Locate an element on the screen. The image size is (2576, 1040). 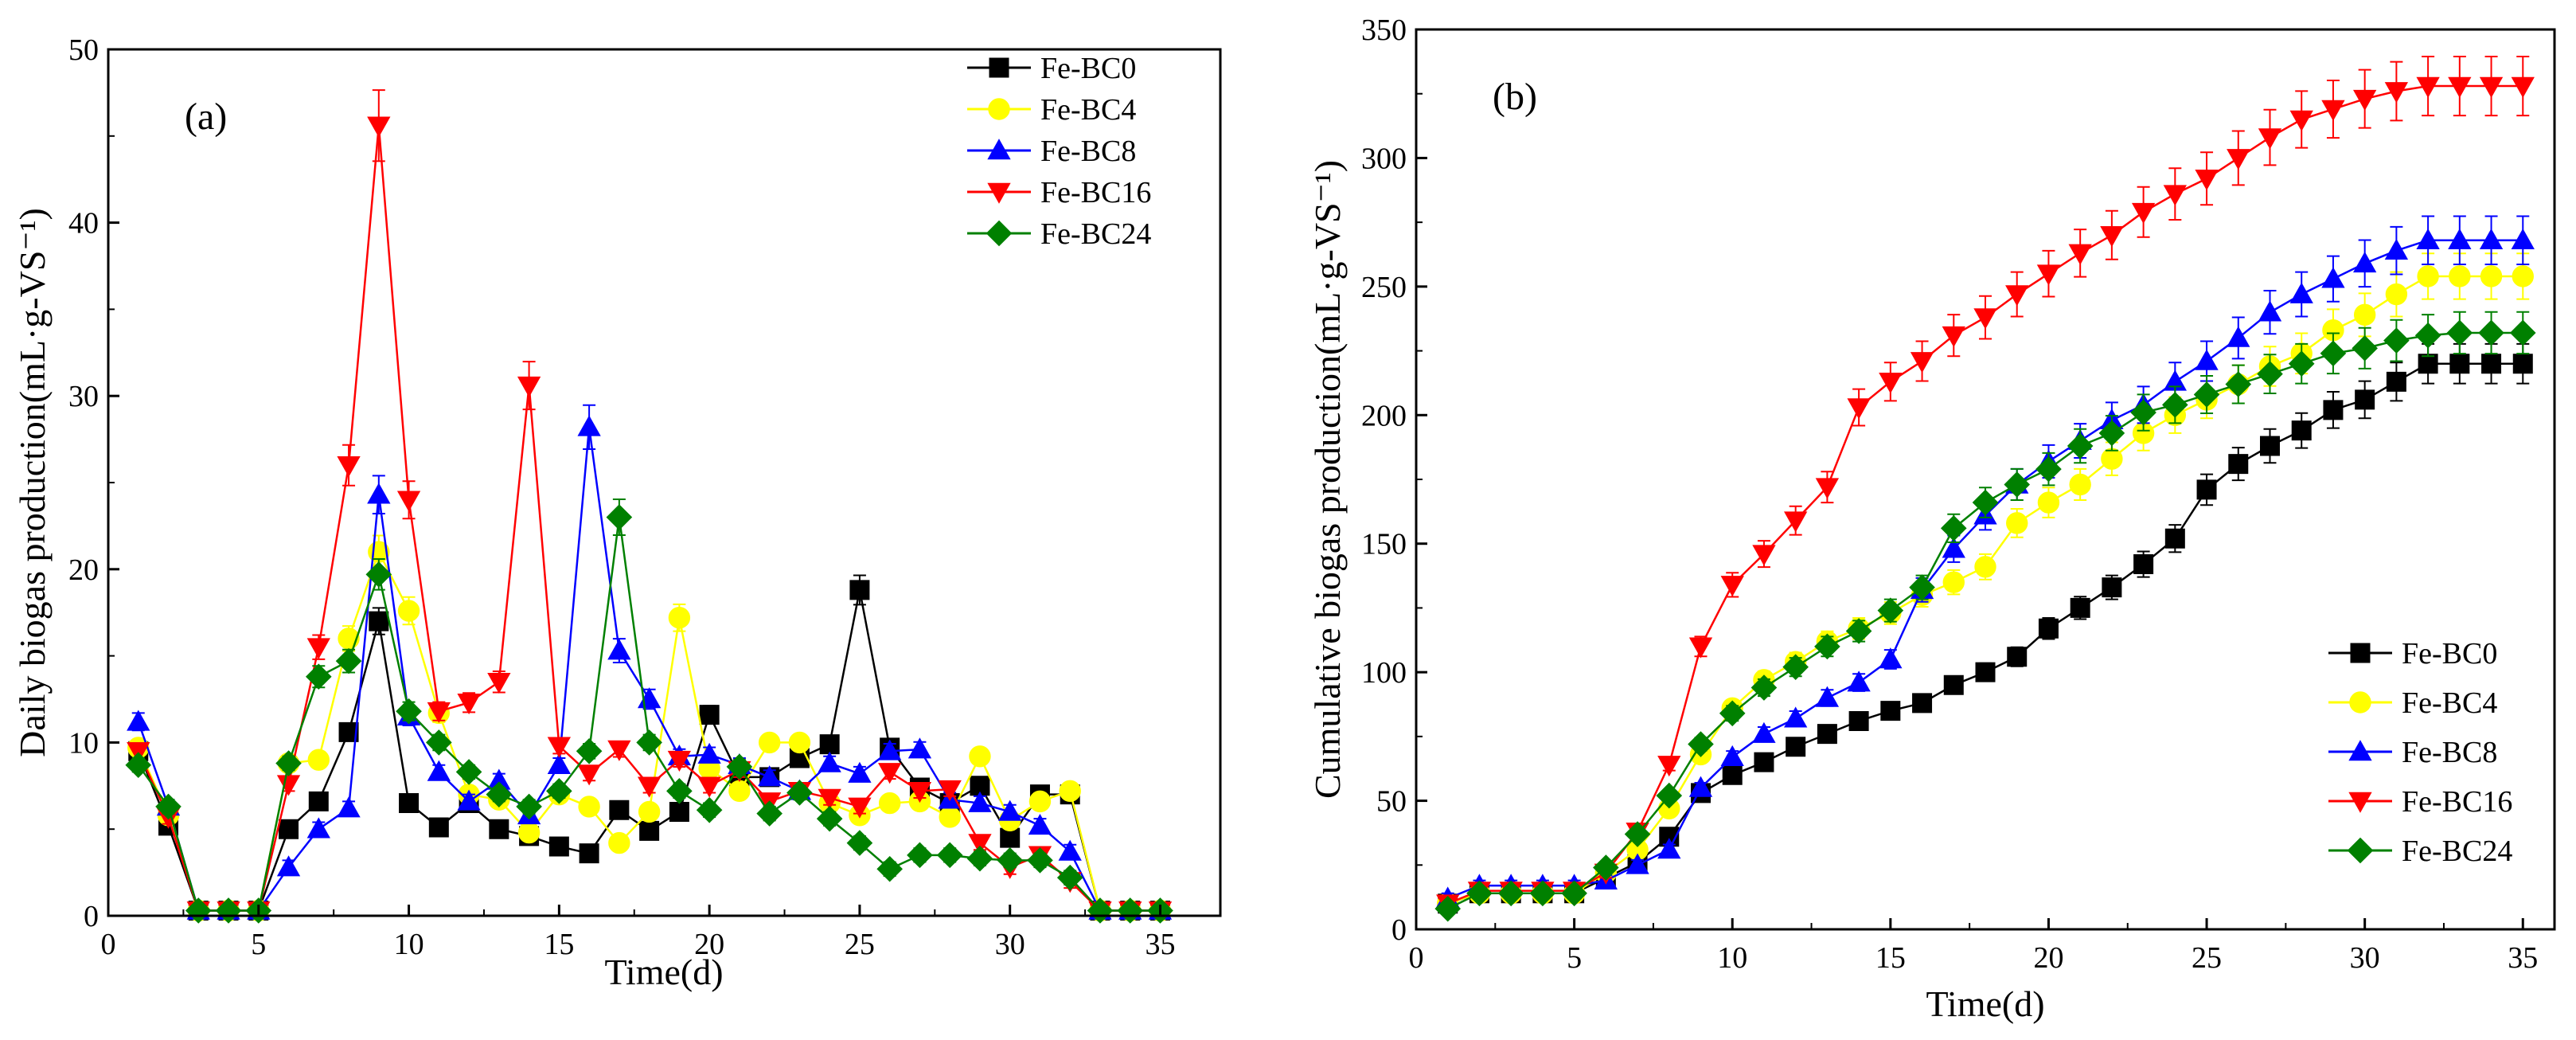
a-legend-marker is located at coordinates (999, 67).